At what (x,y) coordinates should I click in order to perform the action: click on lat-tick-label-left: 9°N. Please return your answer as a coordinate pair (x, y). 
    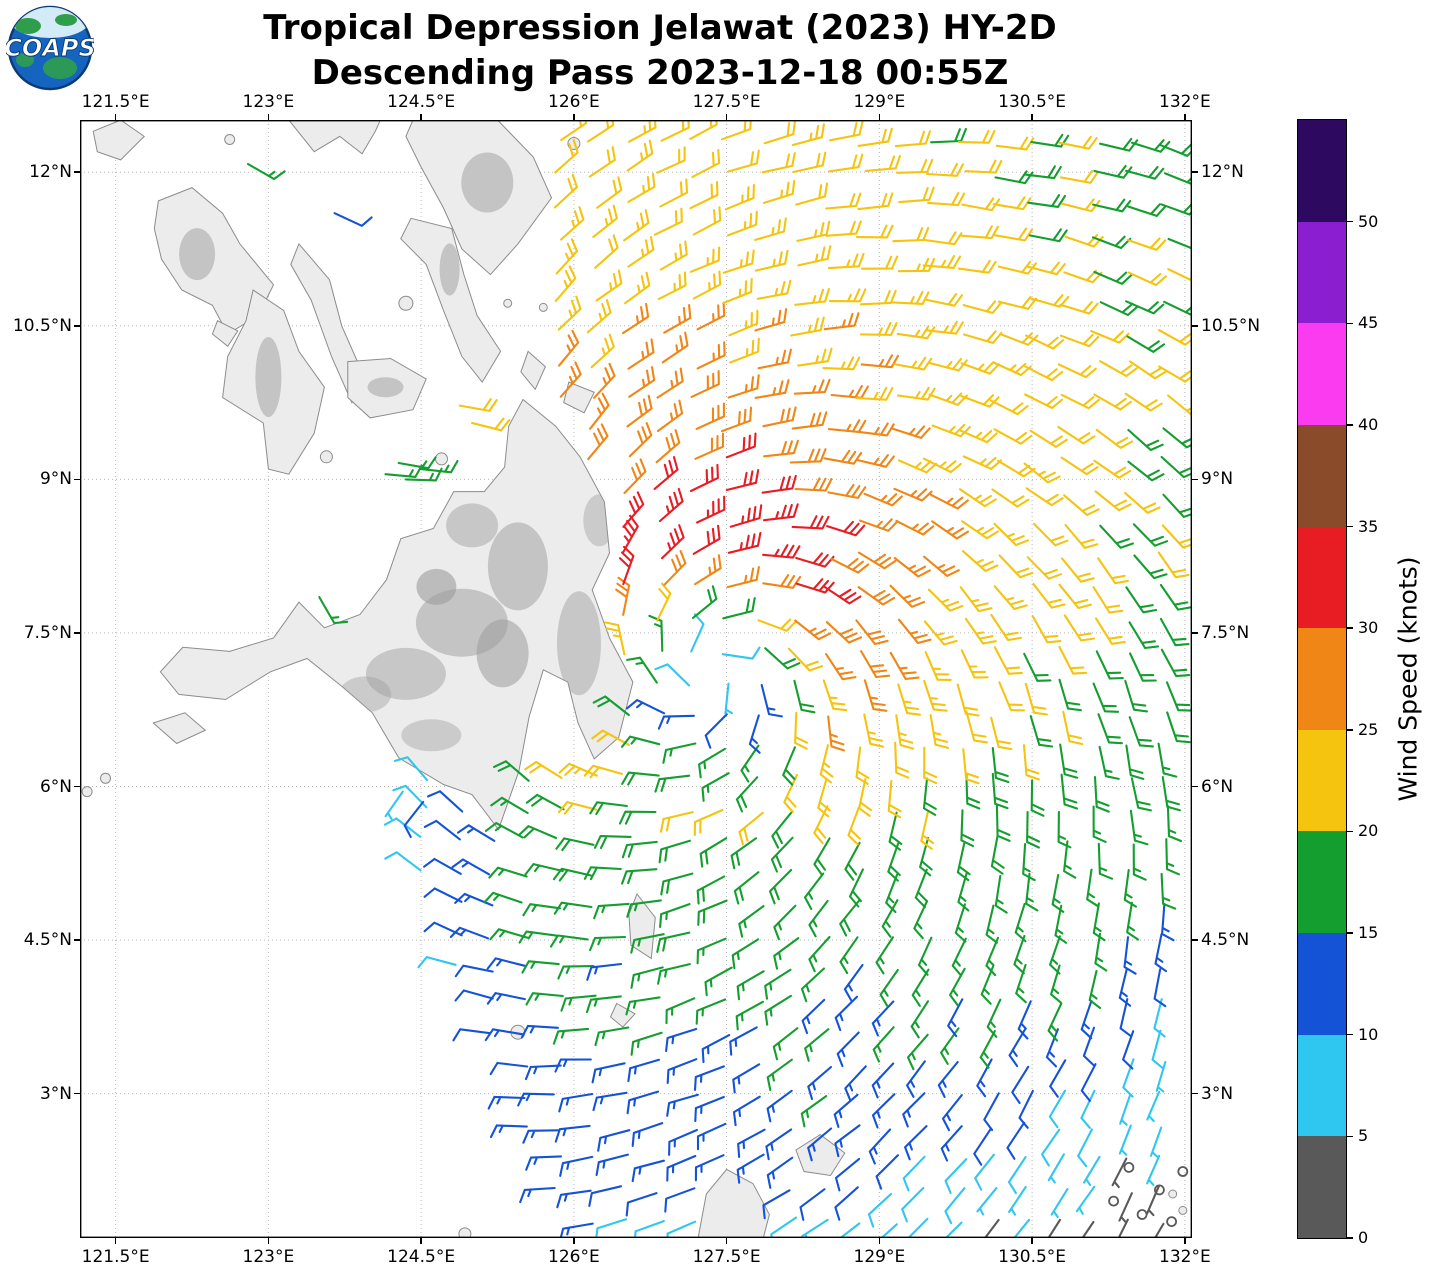
    Looking at the image, I should click on (55, 479).